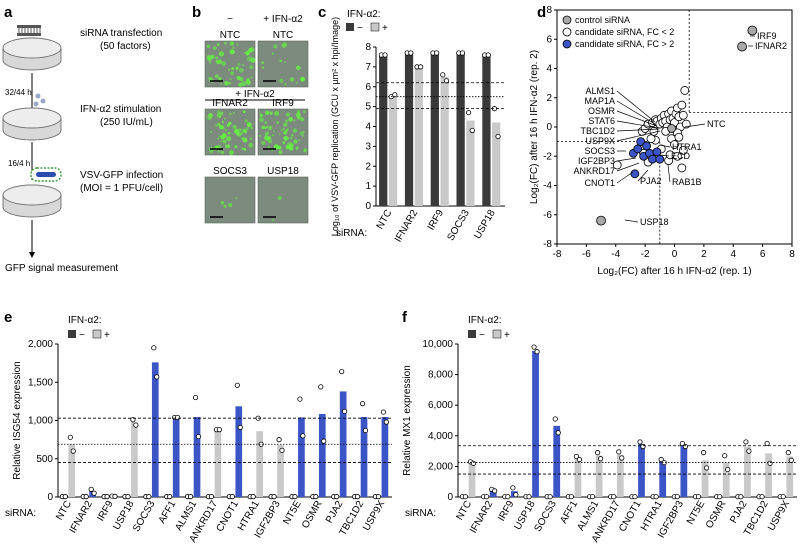  I want to click on f-x-tick-label: AFF1, so click(569, 512).